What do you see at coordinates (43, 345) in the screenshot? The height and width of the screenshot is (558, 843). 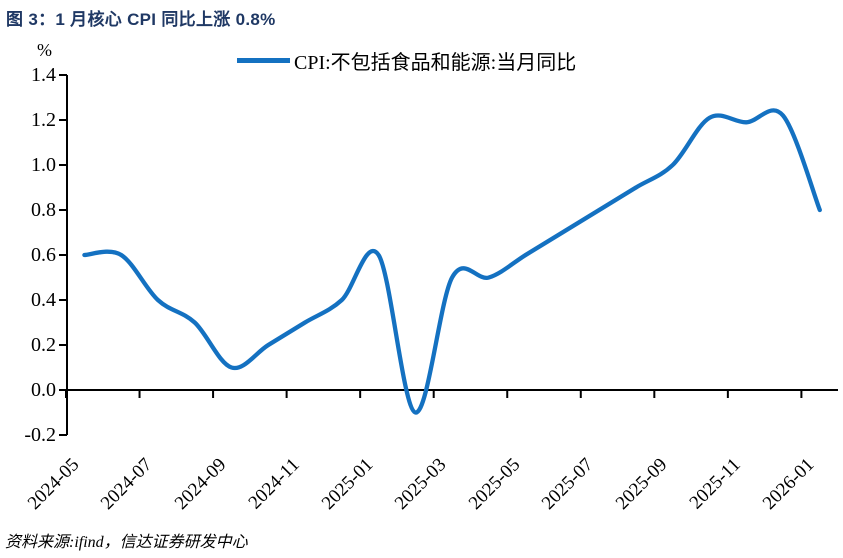 I see `y-axis-tick-label: 0.2` at bounding box center [43, 345].